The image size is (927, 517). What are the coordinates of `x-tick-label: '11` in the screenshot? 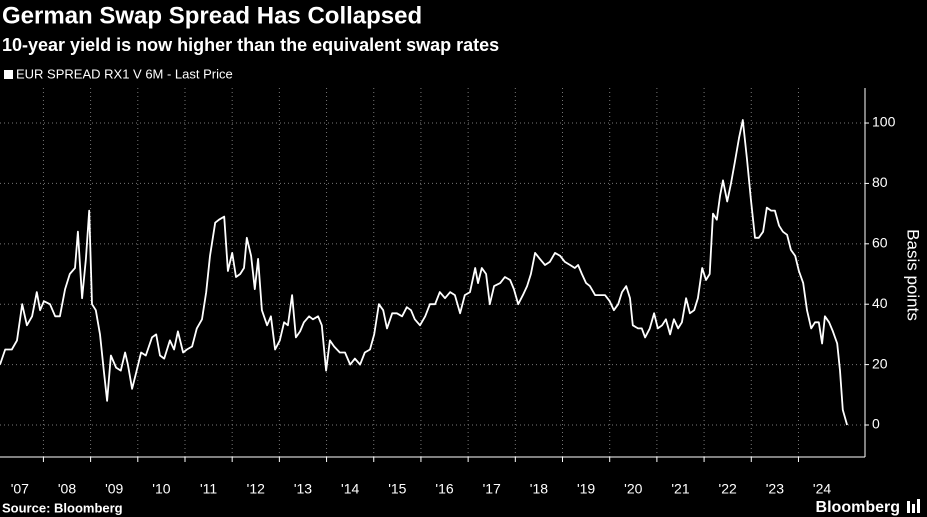 It's located at (208, 489).